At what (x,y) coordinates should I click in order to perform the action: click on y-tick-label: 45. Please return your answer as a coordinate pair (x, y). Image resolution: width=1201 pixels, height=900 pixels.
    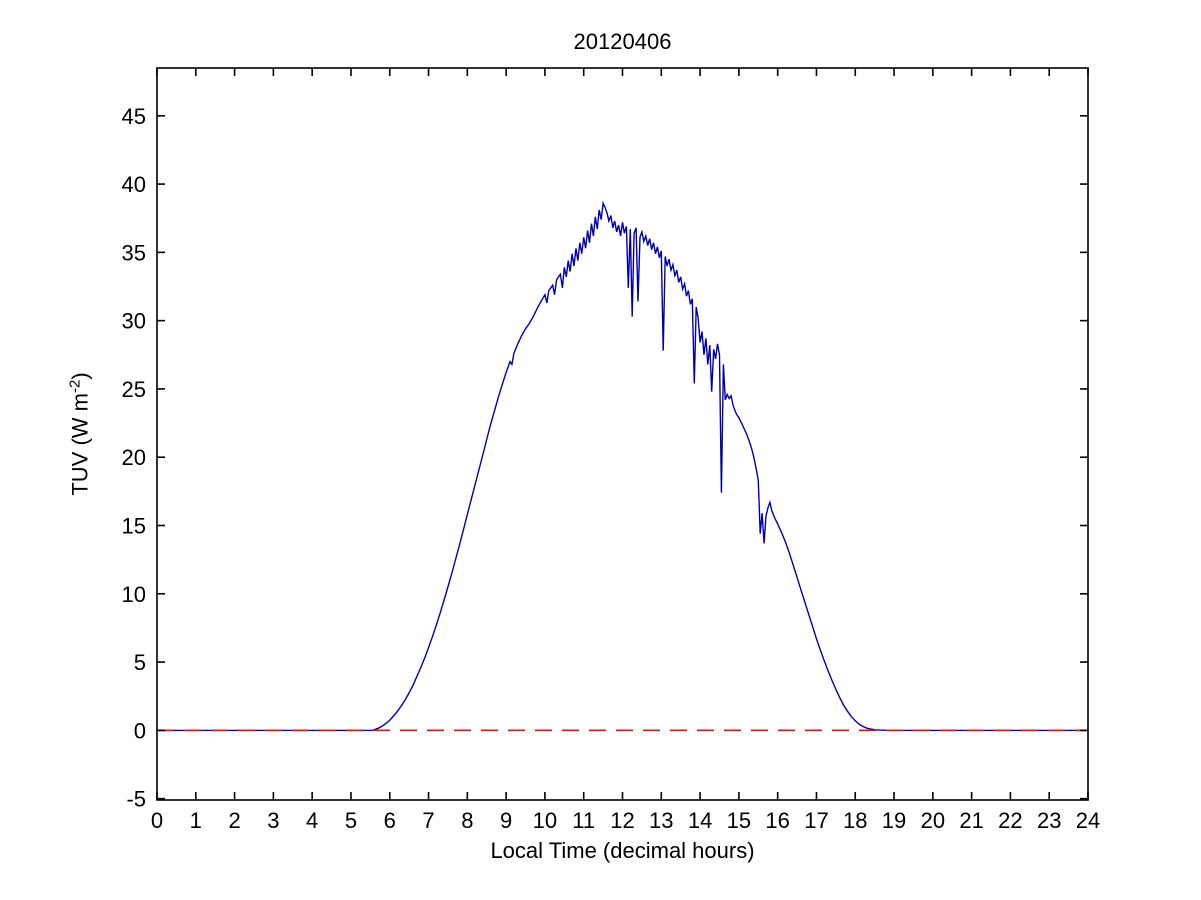
    Looking at the image, I should click on (134, 116).